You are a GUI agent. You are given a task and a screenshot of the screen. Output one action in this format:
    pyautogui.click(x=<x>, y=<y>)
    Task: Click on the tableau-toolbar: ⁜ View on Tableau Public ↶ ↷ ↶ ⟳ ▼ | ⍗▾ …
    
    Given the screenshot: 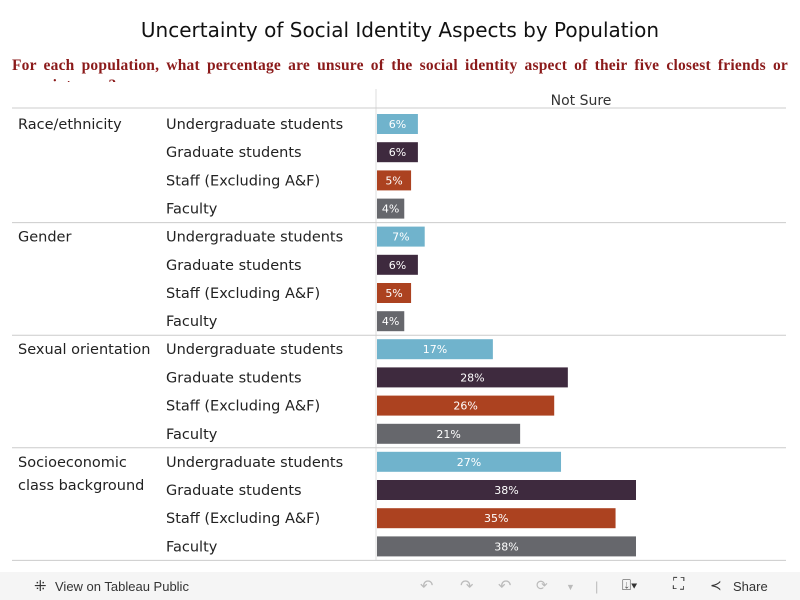 What is the action you would take?
    pyautogui.click(x=400, y=586)
    